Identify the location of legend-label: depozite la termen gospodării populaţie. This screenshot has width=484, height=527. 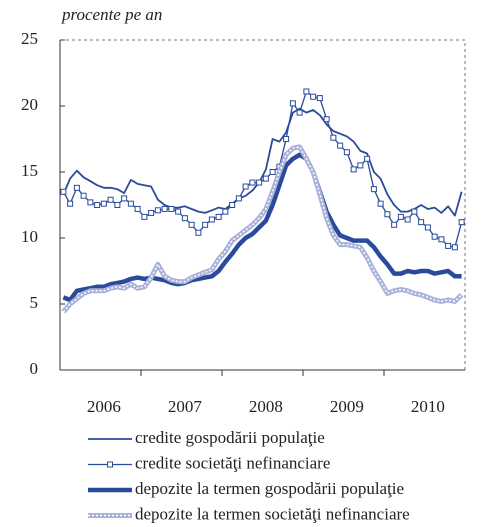
(269, 488).